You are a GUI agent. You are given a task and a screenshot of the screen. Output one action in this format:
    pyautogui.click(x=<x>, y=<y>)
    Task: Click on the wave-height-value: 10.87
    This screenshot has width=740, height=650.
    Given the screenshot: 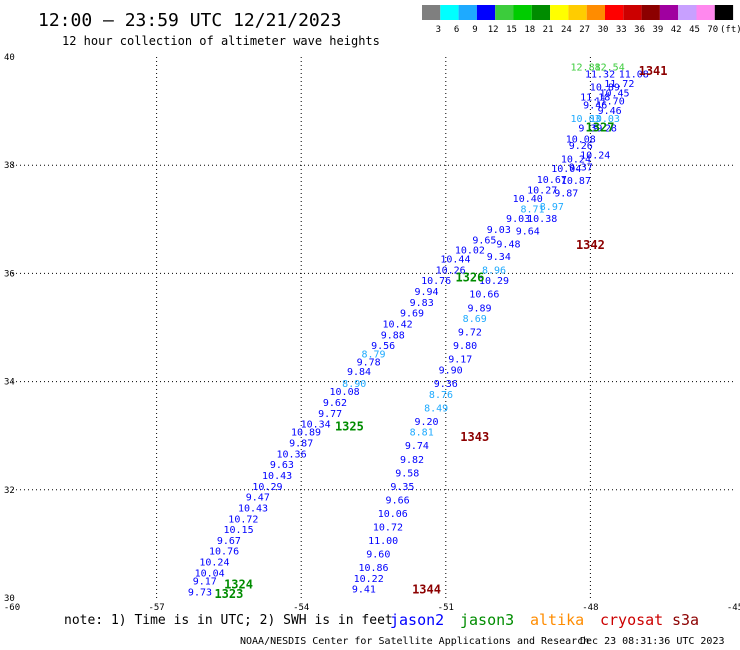 What is the action you would take?
    pyautogui.click(x=576, y=181)
    